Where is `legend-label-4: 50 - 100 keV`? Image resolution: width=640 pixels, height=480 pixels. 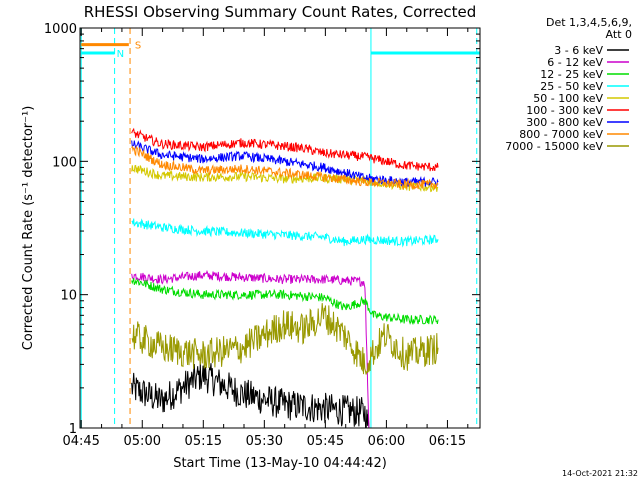 legend-label-4: 50 - 100 keV is located at coordinates (568, 98).